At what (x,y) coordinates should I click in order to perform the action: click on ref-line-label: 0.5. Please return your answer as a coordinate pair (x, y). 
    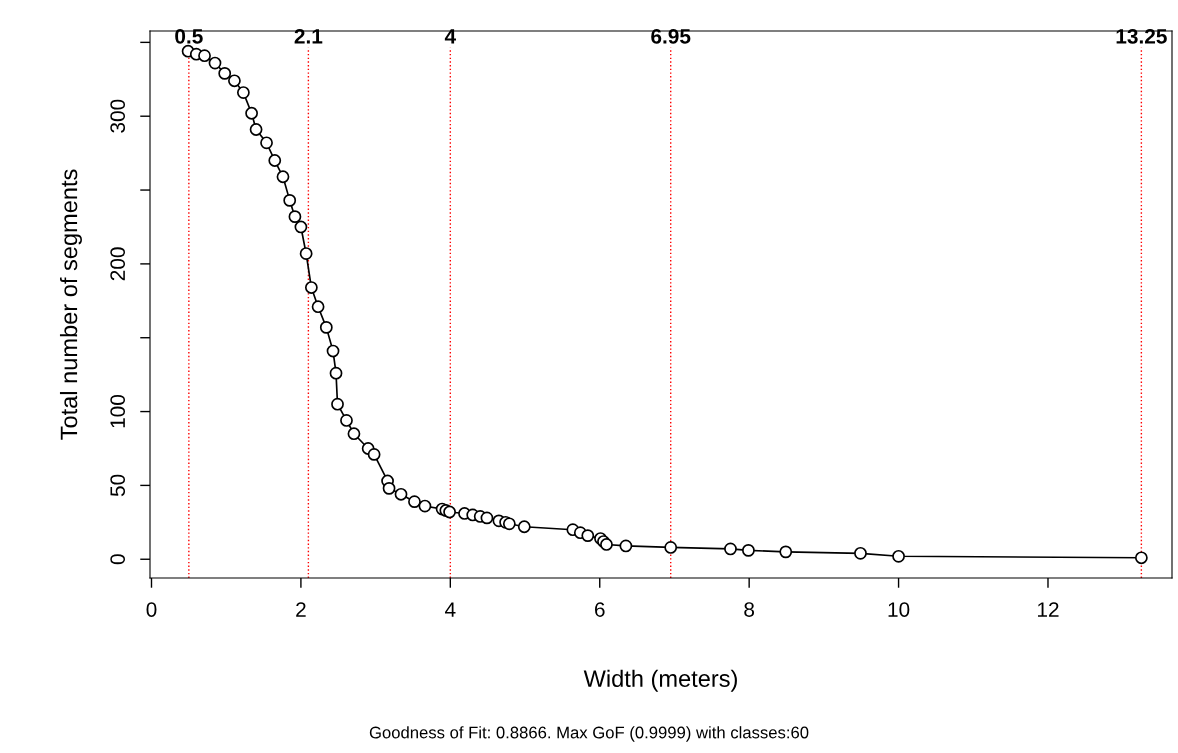
    Looking at the image, I should click on (189, 36).